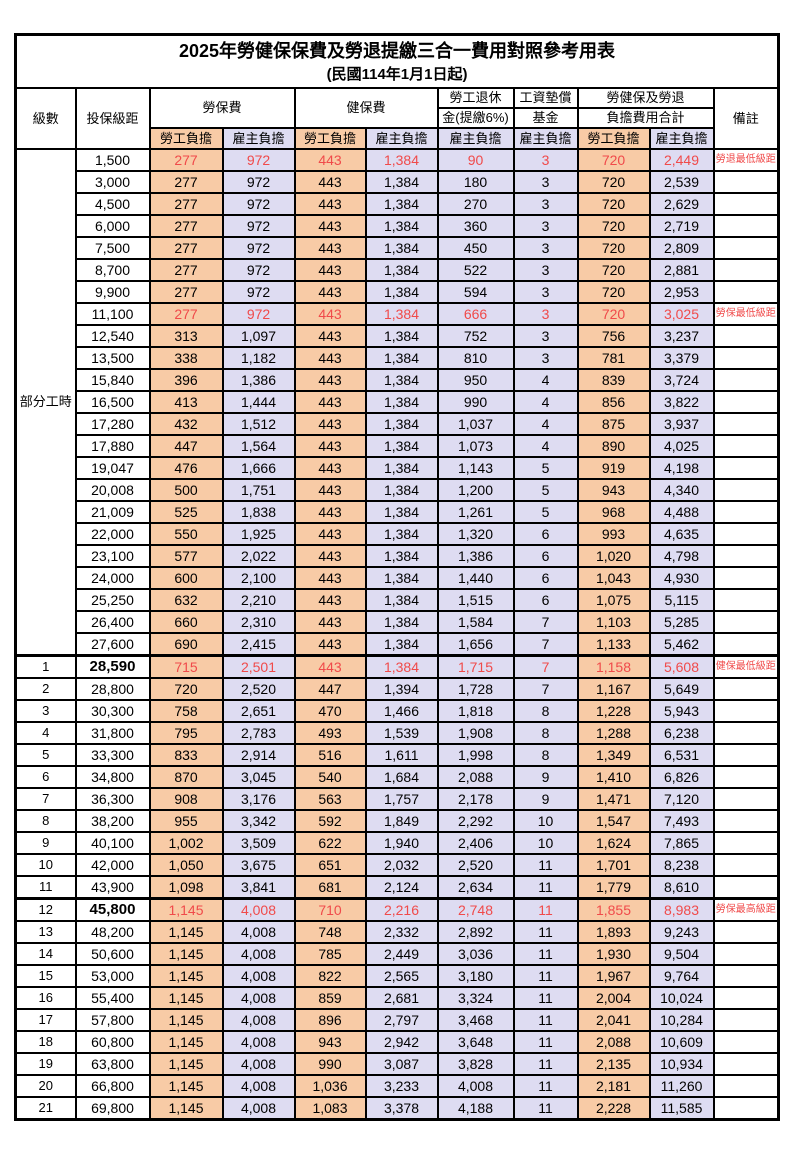 This screenshot has height=1153, width=791. What do you see at coordinates (45, 1020) in the screenshot?
I see `level-cell: 17` at bounding box center [45, 1020].